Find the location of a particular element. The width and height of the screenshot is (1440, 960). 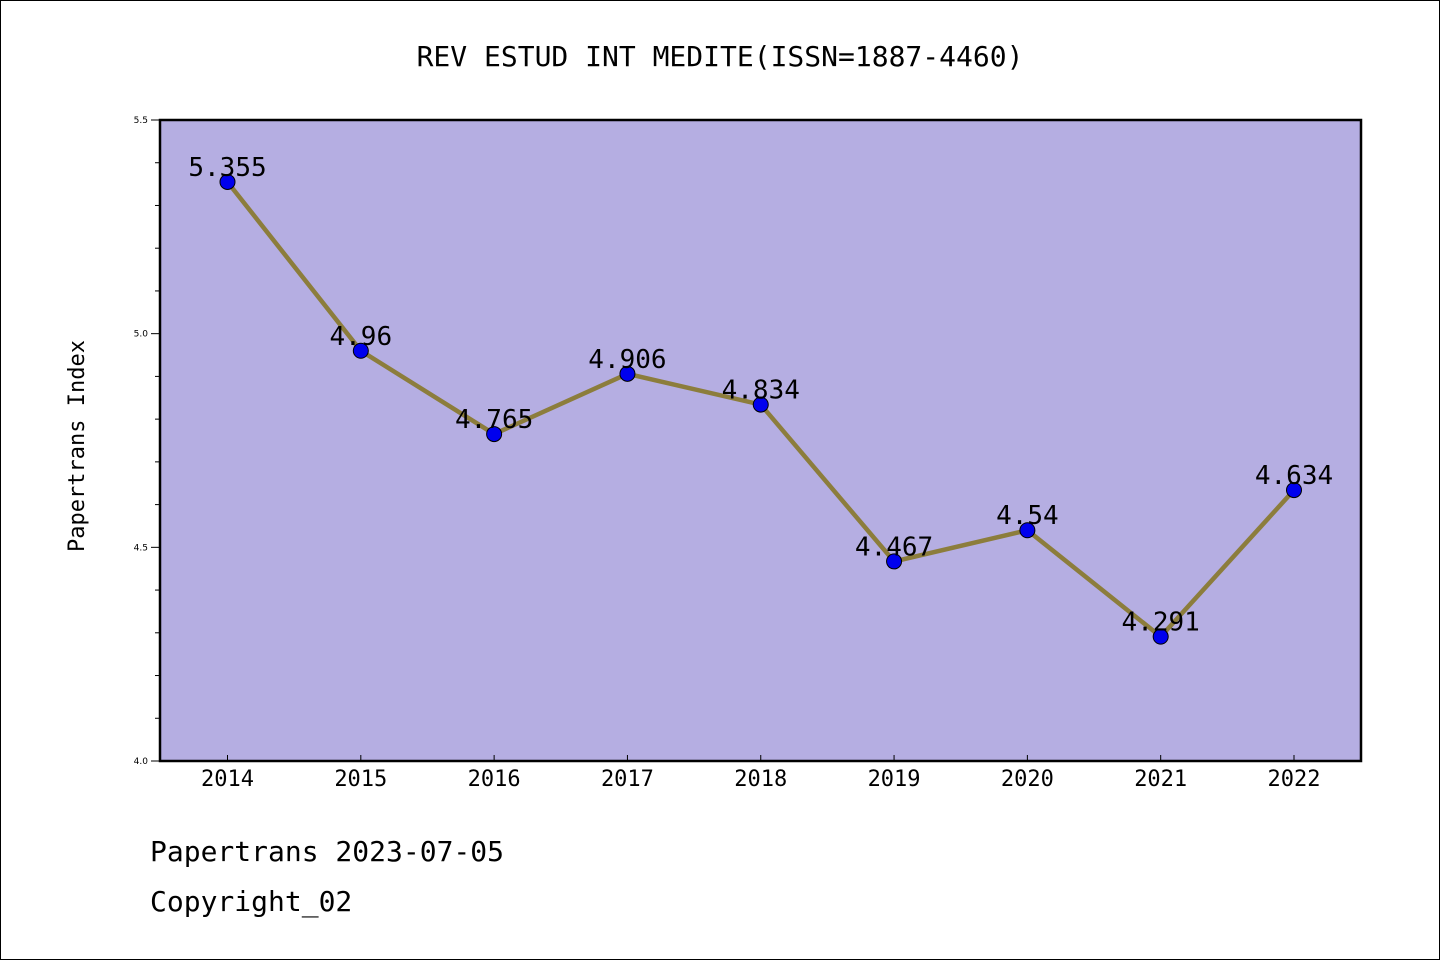

y-axis: 4.0 4.5 5.0 5.5 is located at coordinates (147, 441).